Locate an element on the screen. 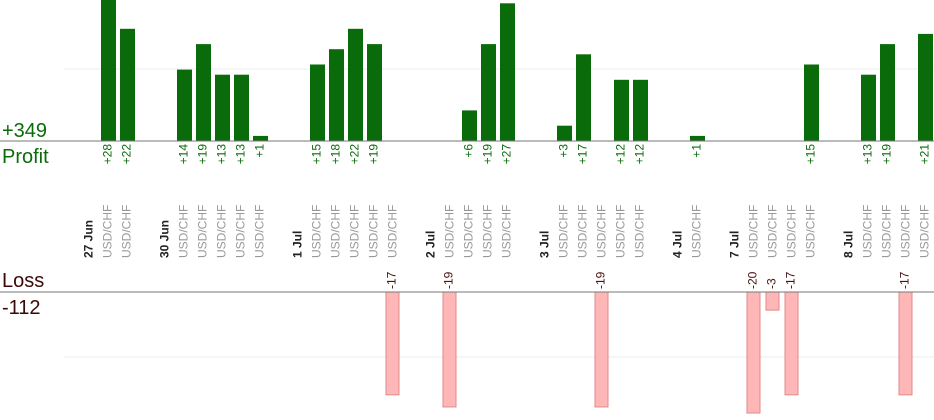 Image resolution: width=934 pixels, height=420 pixels. day-label: 30 Jun is located at coordinates (165, 239).